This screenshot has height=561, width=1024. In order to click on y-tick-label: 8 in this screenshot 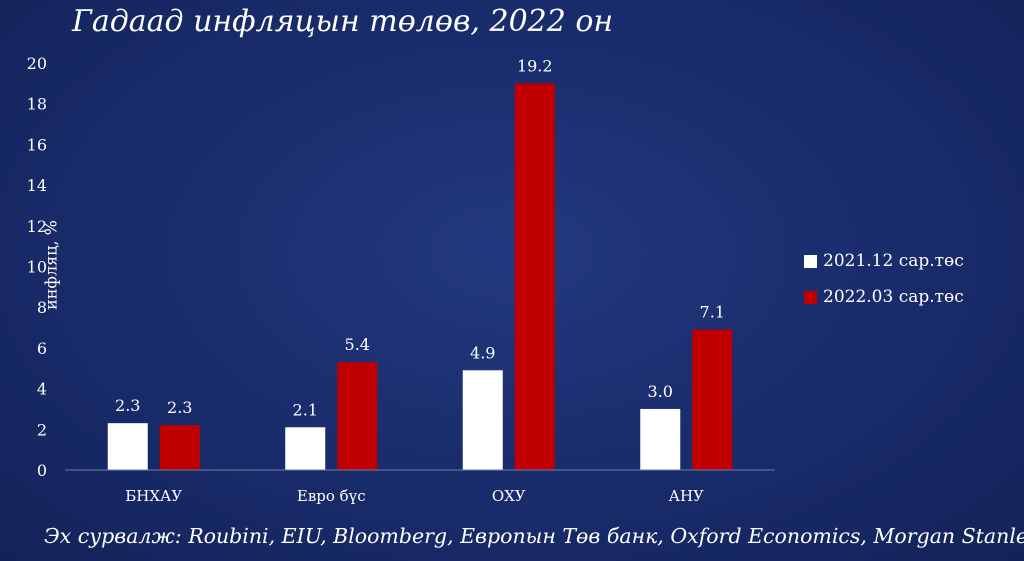, I will do `click(42, 307)`.